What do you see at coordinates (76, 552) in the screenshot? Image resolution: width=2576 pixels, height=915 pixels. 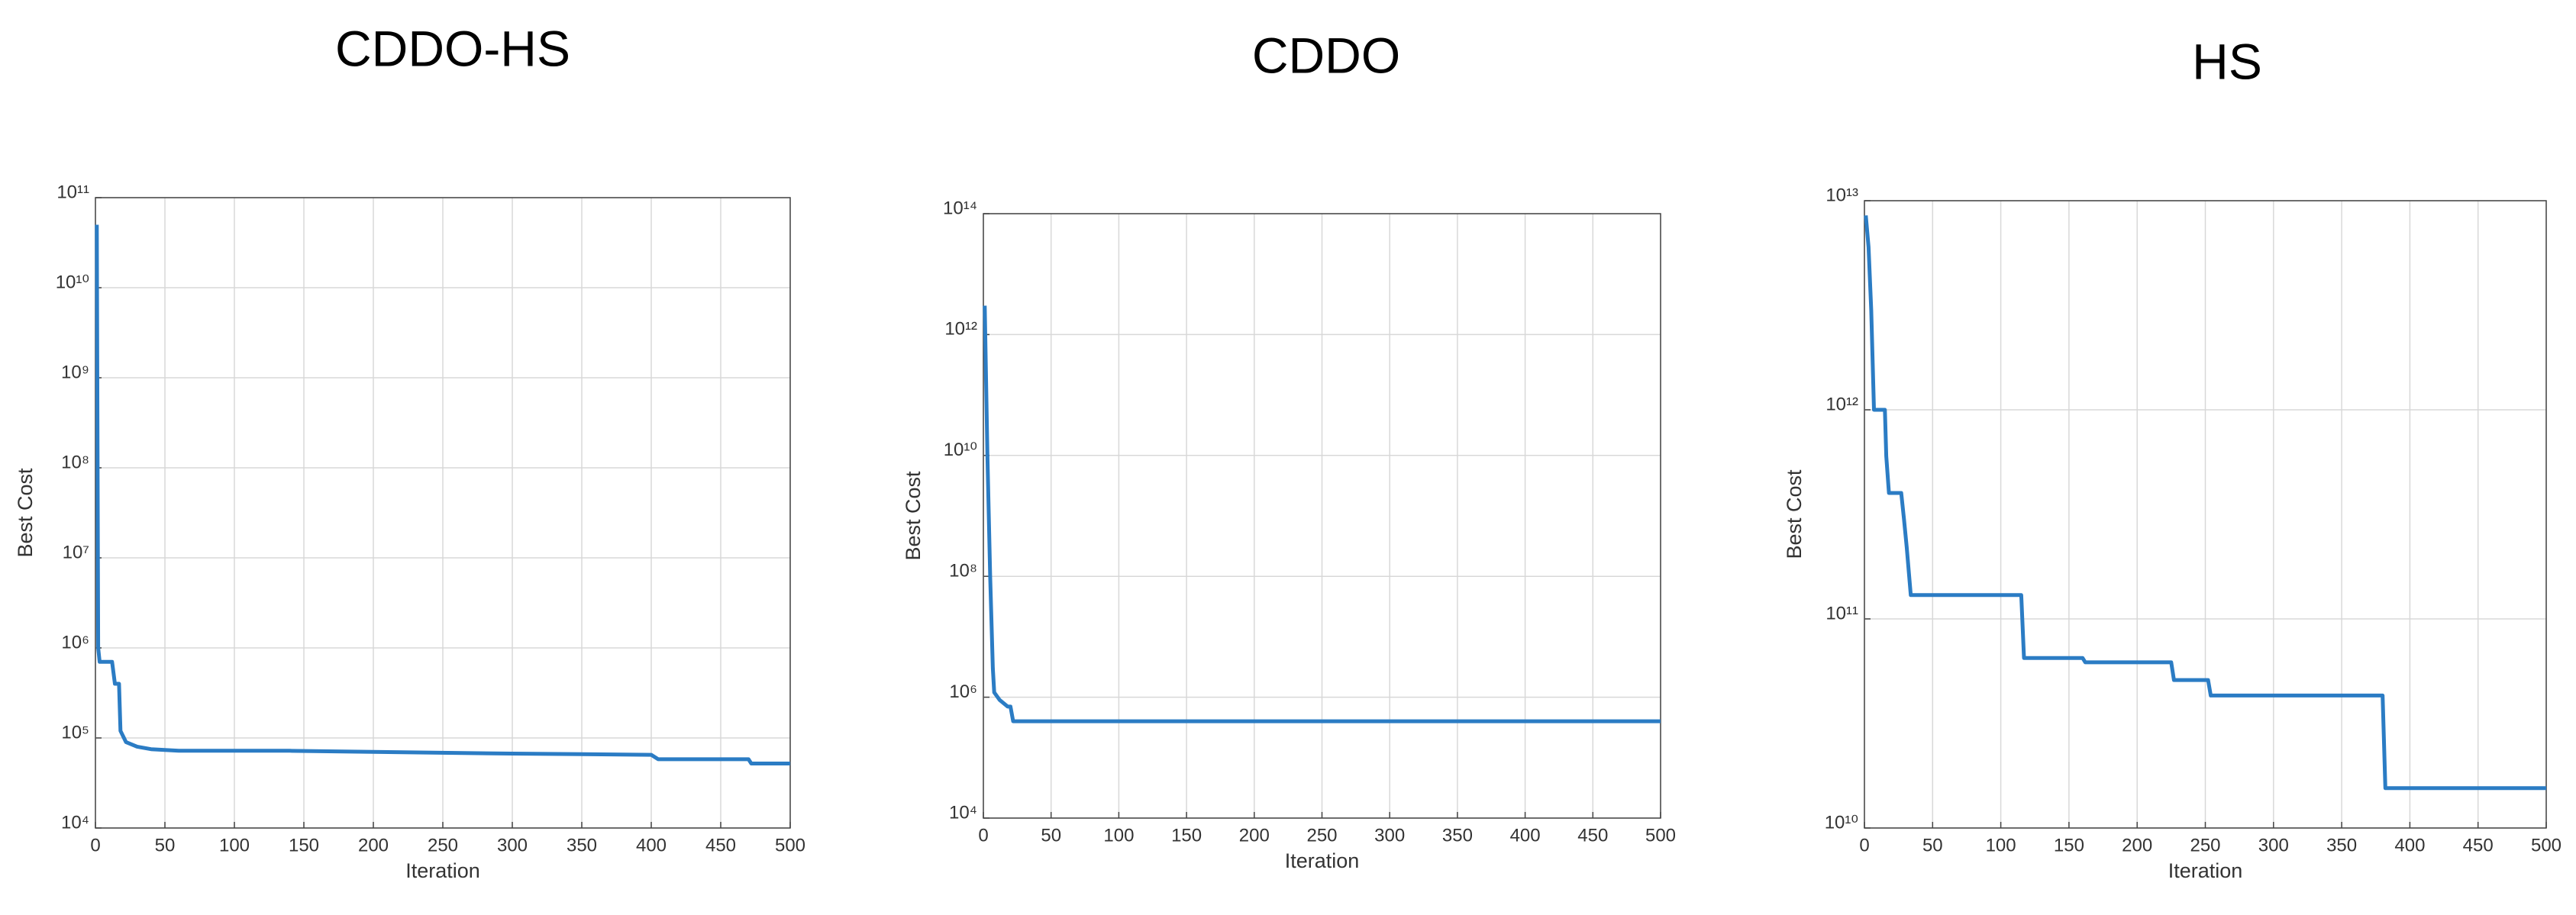 I see `y-tick-label: 10⁷` at bounding box center [76, 552].